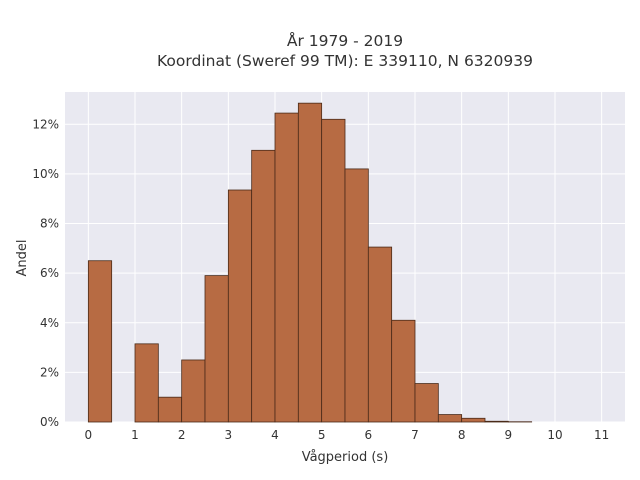 This screenshot has height=480, width=640. What do you see at coordinates (369, 435) in the screenshot?
I see `x-tick-label: 6` at bounding box center [369, 435].